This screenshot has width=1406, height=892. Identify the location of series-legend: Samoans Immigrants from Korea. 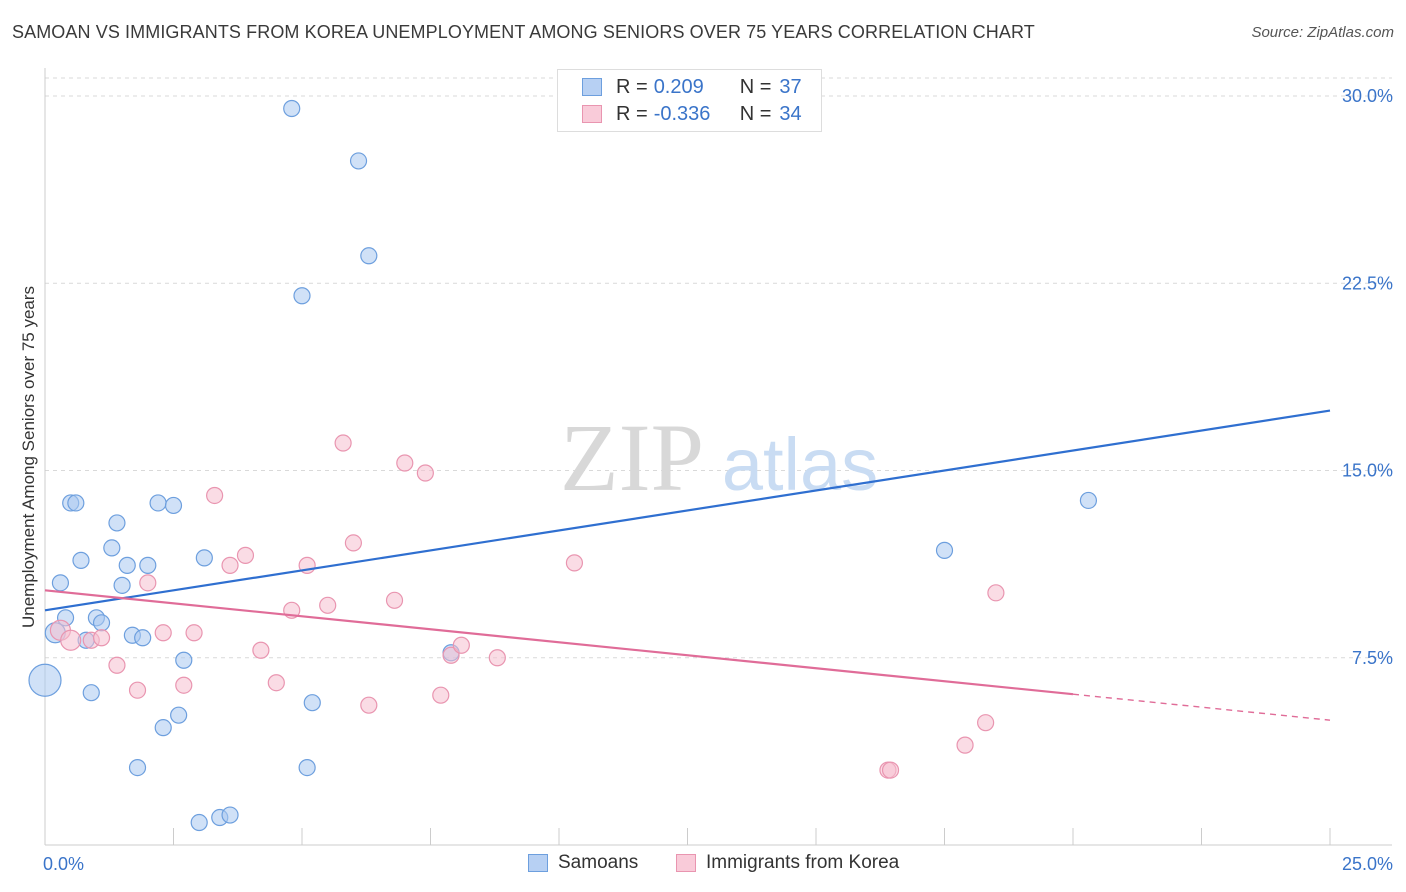
(703, 864).